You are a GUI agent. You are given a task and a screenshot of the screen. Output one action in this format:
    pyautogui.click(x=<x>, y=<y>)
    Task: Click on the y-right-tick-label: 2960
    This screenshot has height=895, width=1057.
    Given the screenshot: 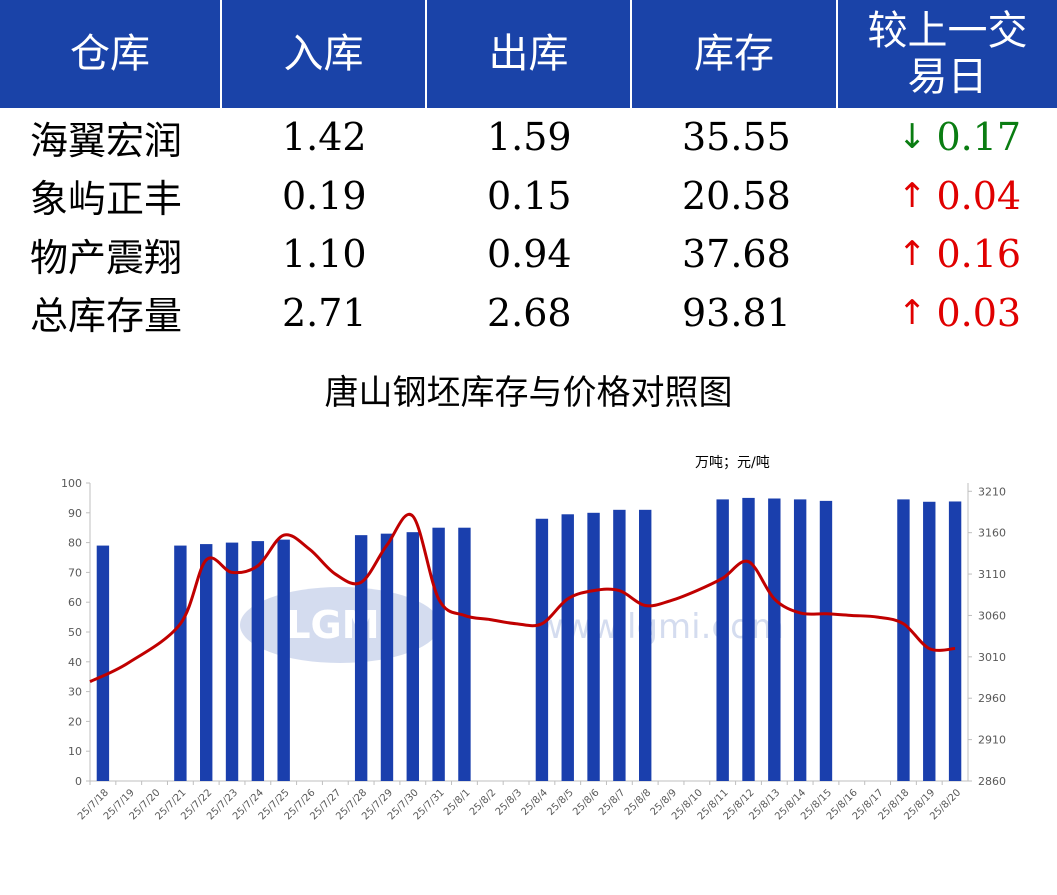 What is the action you would take?
    pyautogui.click(x=992, y=698)
    